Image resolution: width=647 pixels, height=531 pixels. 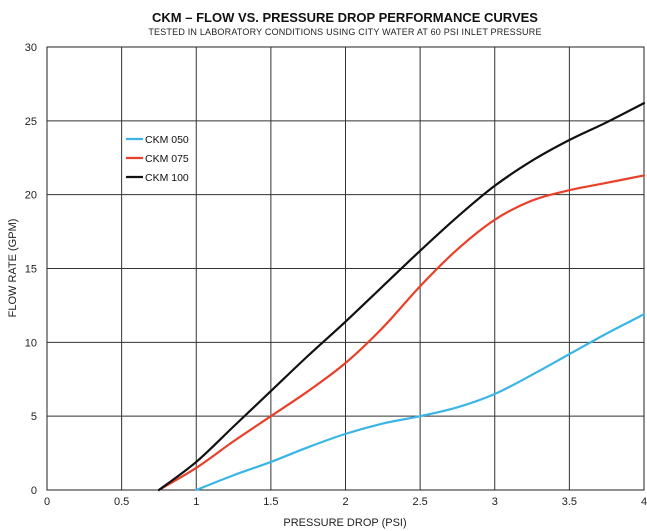 I want to click on y-tick-label: 5, so click(x=34, y=417).